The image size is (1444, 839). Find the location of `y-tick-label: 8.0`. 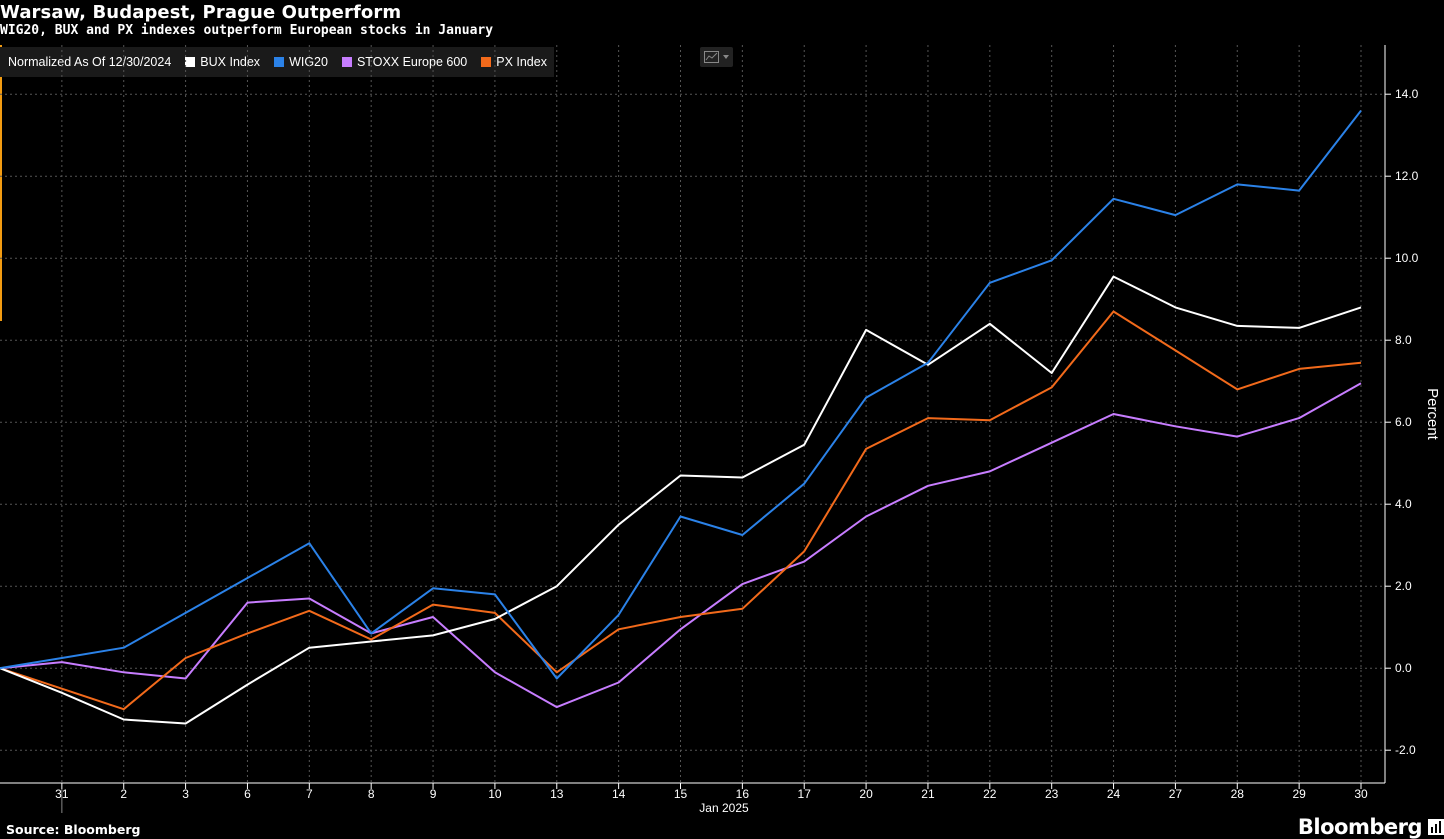

y-tick-label: 8.0 is located at coordinates (1403, 340).